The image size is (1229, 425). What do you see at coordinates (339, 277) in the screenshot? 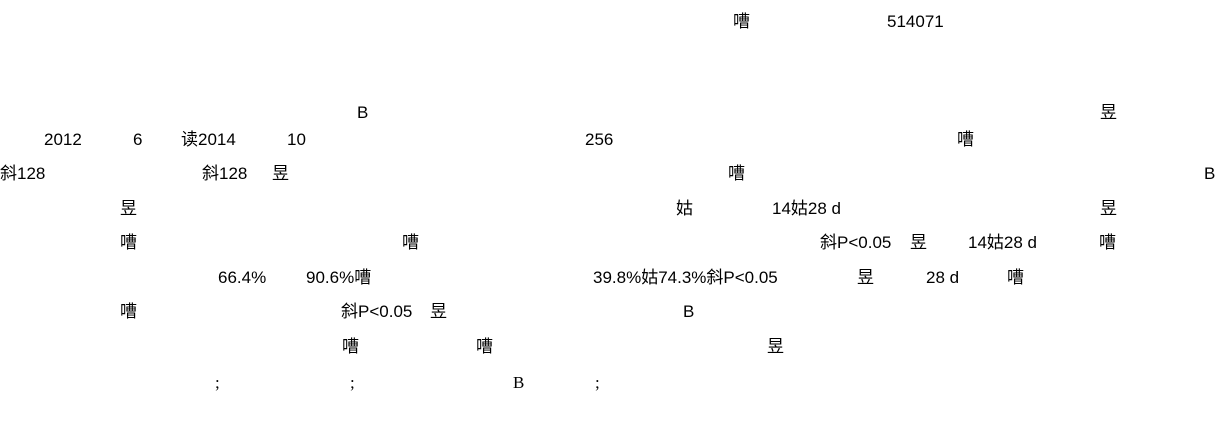
I see `body-text: 90.6%嘈` at bounding box center [339, 277].